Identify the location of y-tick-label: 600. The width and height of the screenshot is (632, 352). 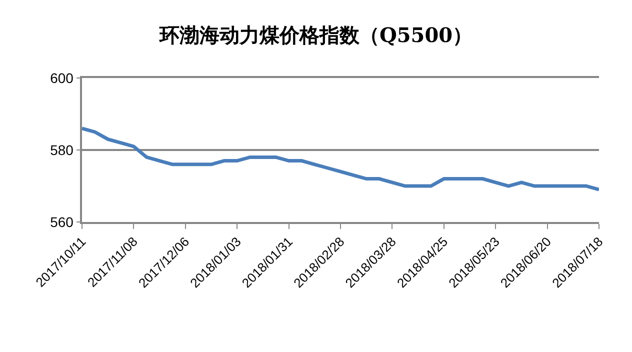
(62, 78).